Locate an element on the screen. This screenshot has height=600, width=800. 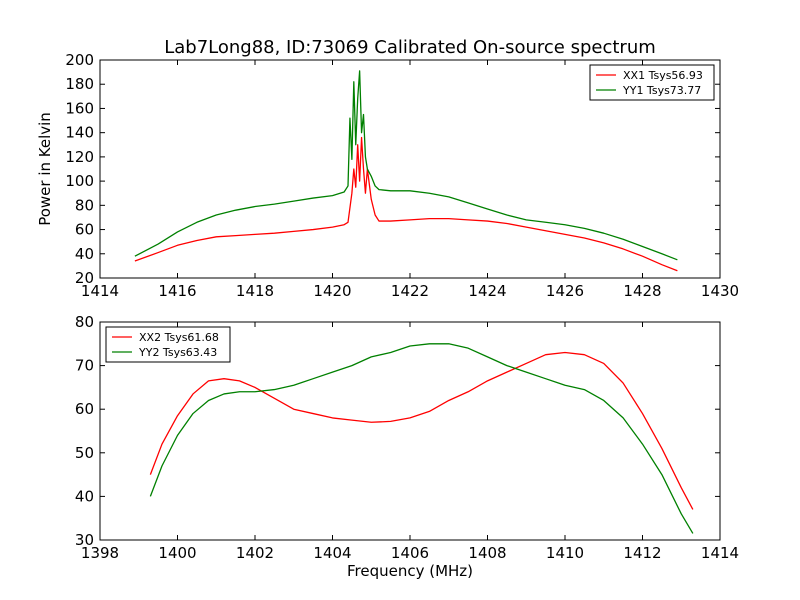
x-tick-label: 1416 is located at coordinates (177, 291).